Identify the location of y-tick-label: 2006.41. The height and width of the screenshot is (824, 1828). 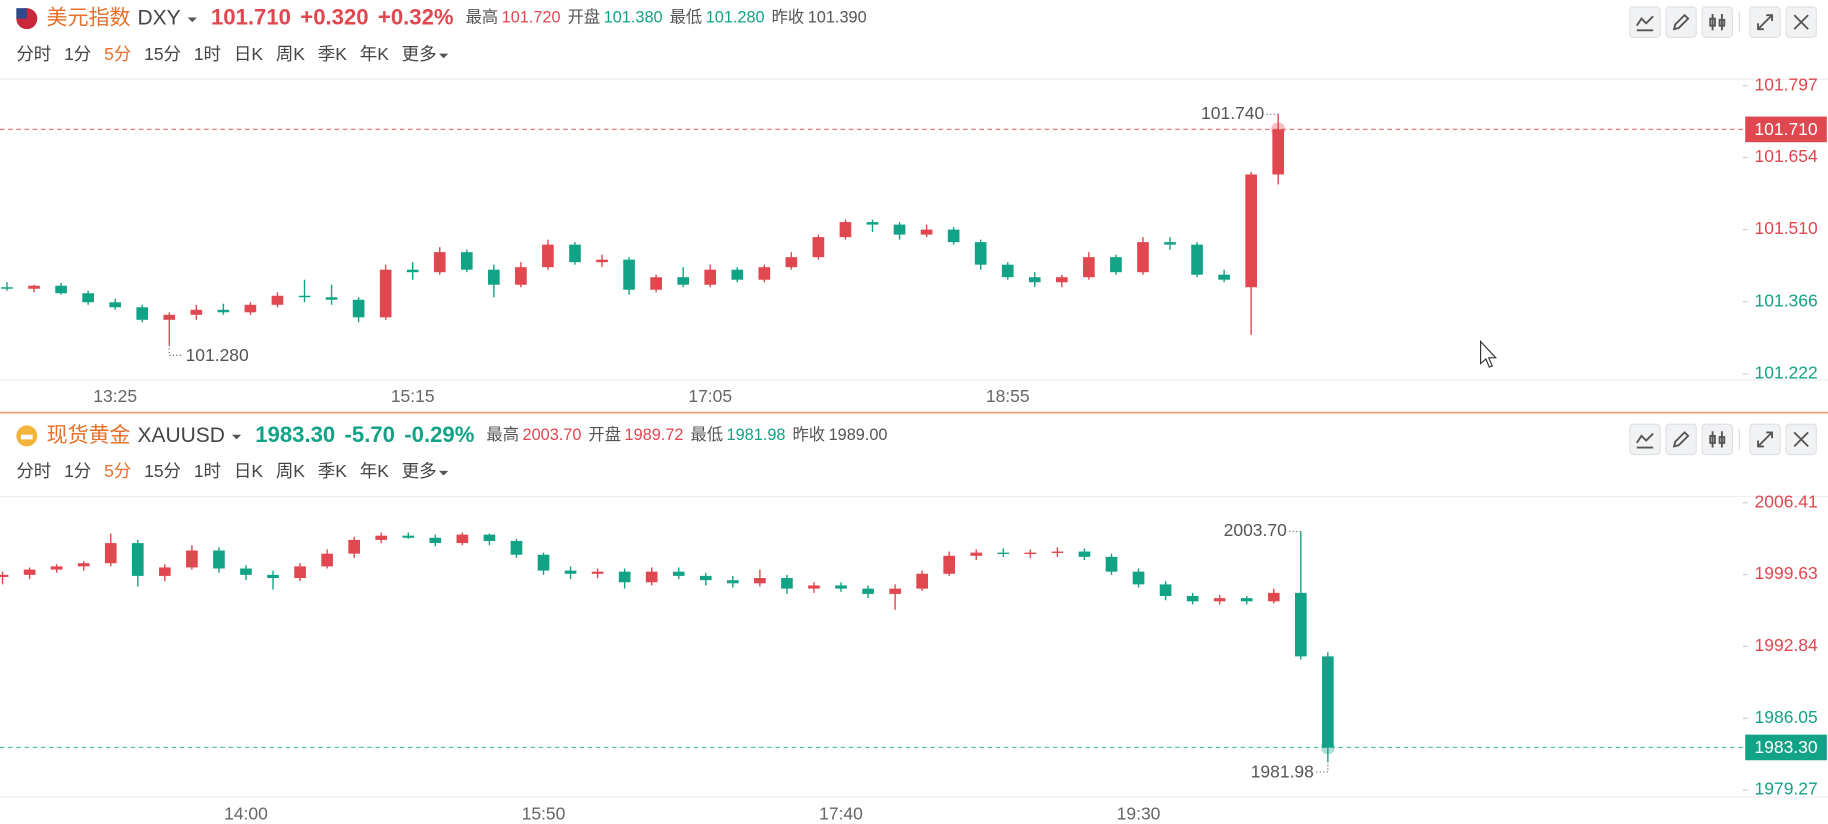
(1786, 501).